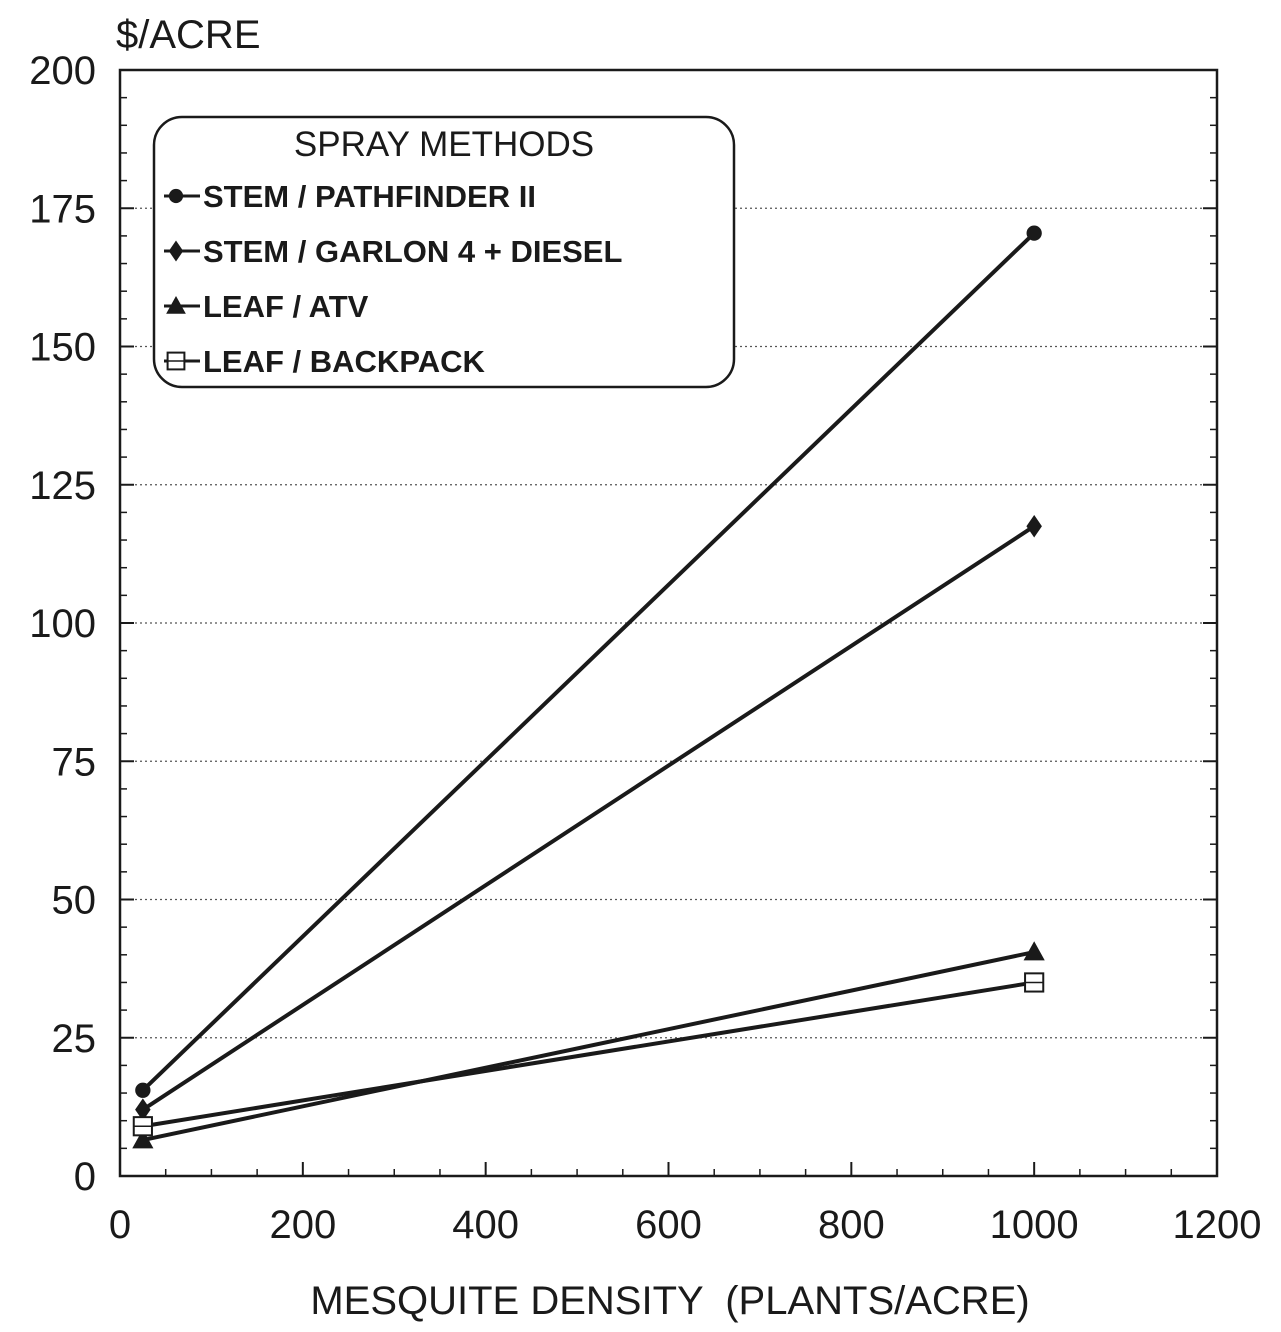 The width and height of the screenshot is (1281, 1332). I want to click on x-tick-labels: 0 200 400 600 800 1000 1200, so click(685, 1225).